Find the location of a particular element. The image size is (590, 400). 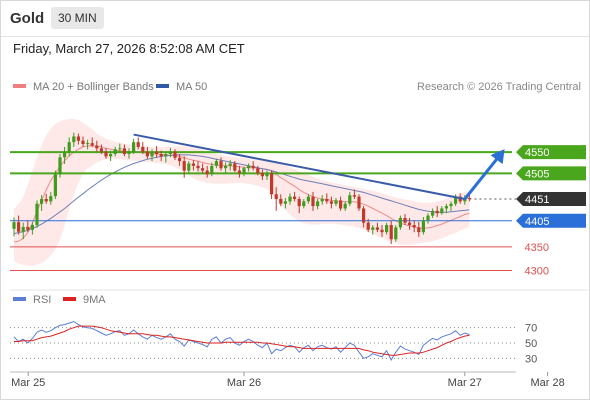

level-label-4451: 4451 is located at coordinates (537, 200).